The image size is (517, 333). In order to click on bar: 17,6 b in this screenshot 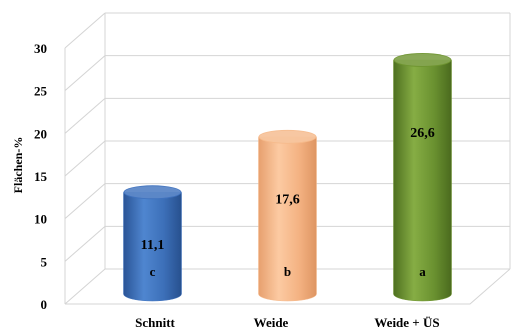, I will do `click(287, 215)`.